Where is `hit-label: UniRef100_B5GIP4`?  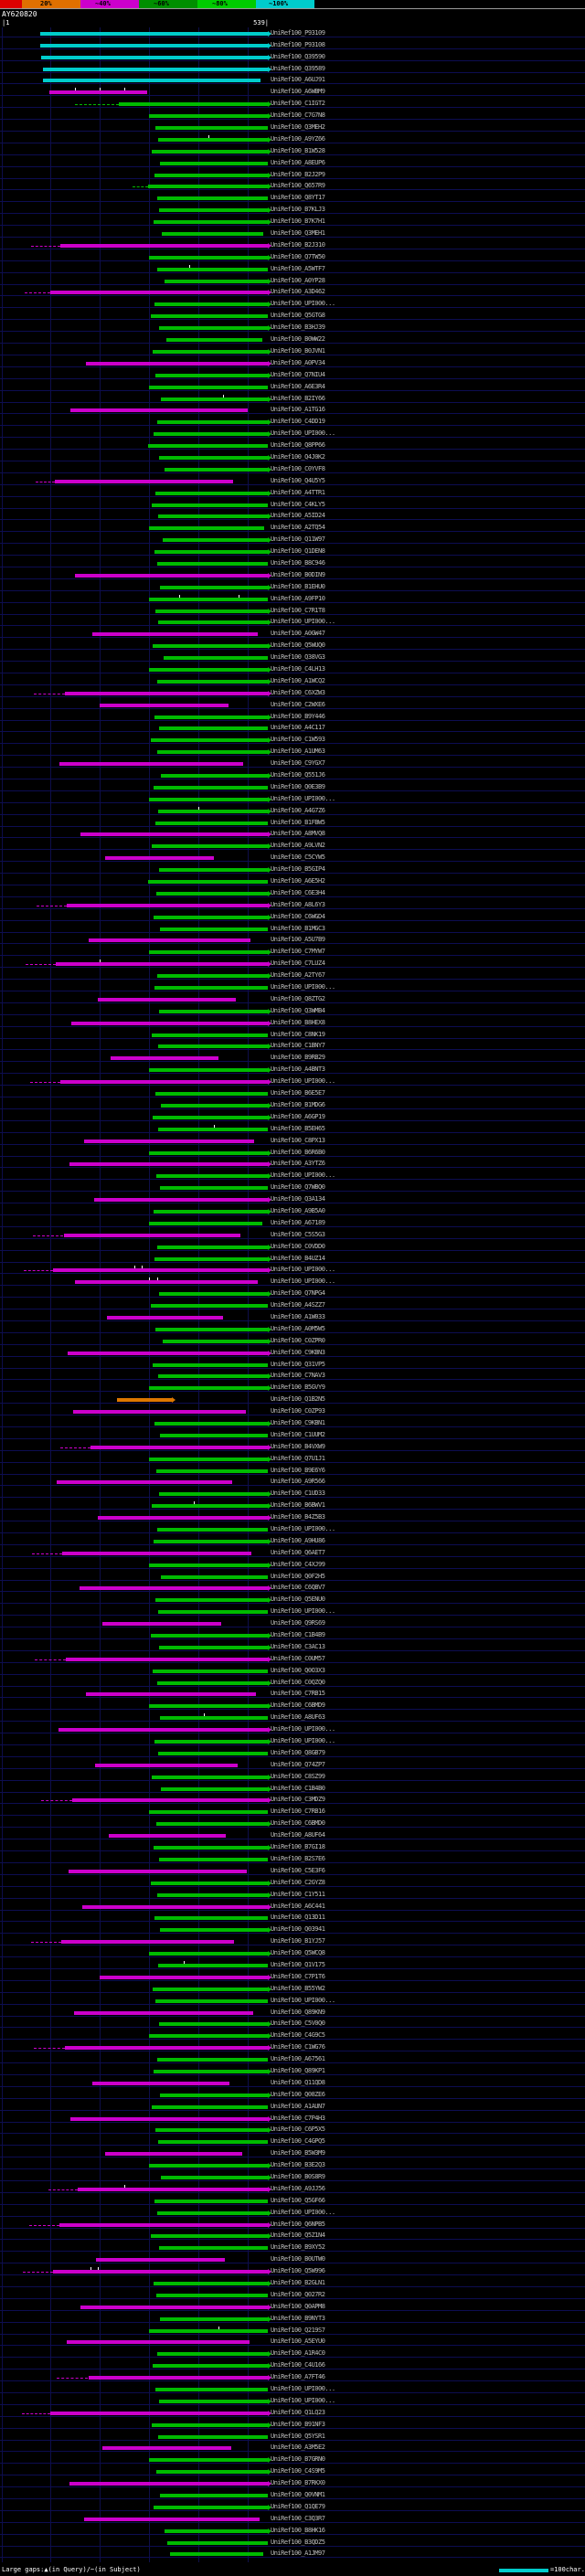 hit-label: UniRef100_B5GIP4 is located at coordinates (298, 869).